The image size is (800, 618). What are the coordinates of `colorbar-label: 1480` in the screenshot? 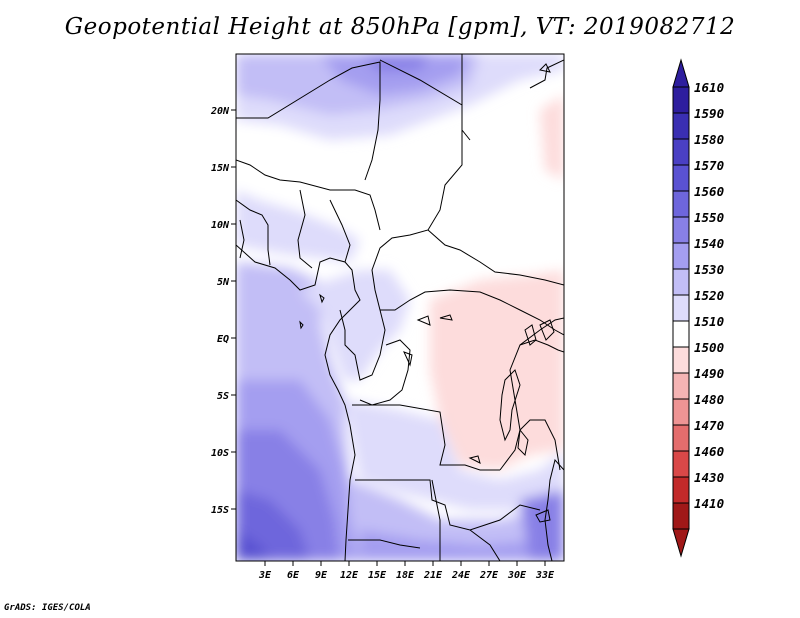 It's located at (709, 399).